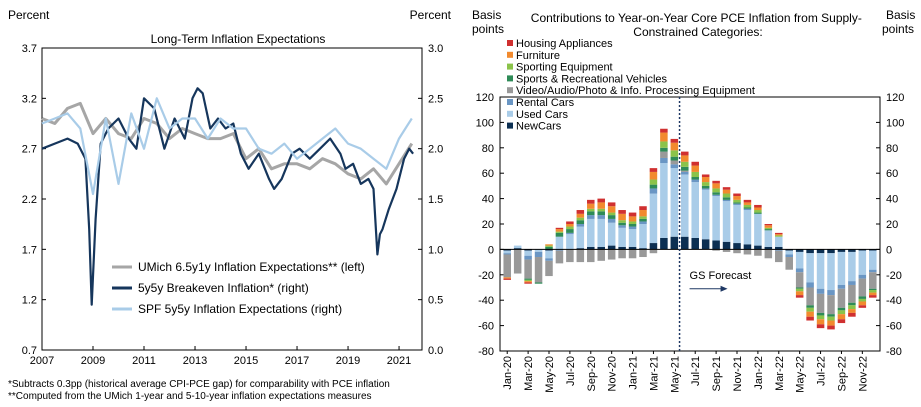 This screenshot has height=407, width=921. What do you see at coordinates (238, 39) in the screenshot?
I see `chart-title: Long-Term Inflation Expectations` at bounding box center [238, 39].